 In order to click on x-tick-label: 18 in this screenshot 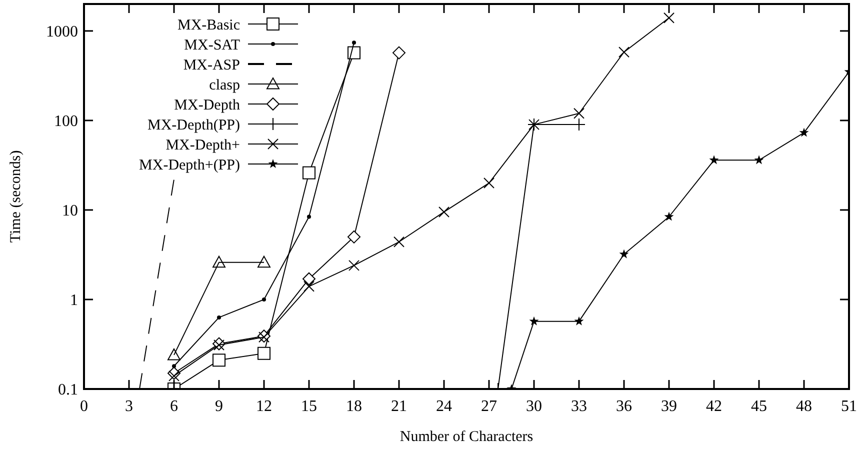, I will do `click(354, 406)`.